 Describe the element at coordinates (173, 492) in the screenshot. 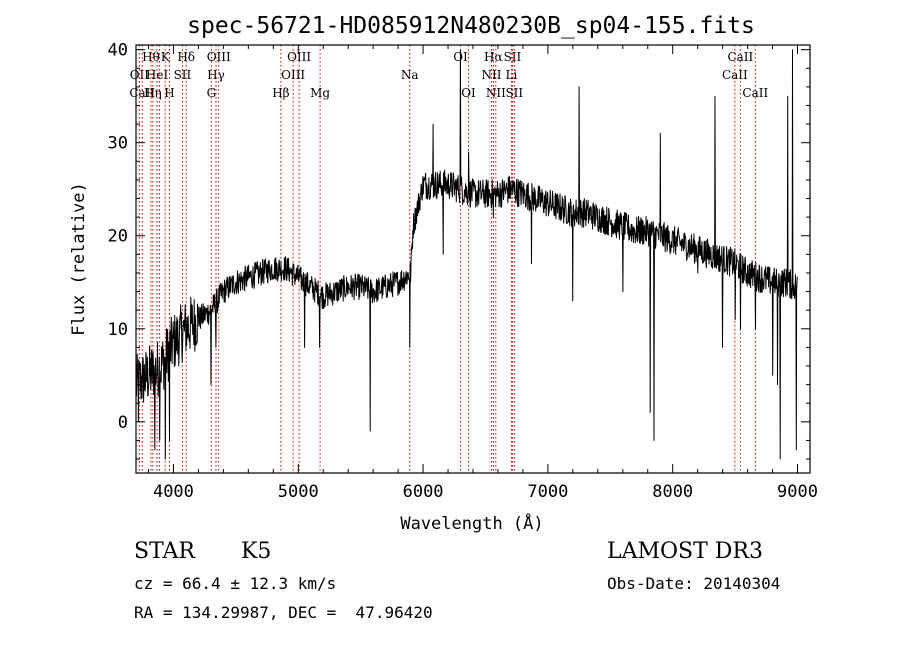

I see `x-tick-label: 4000` at that location.